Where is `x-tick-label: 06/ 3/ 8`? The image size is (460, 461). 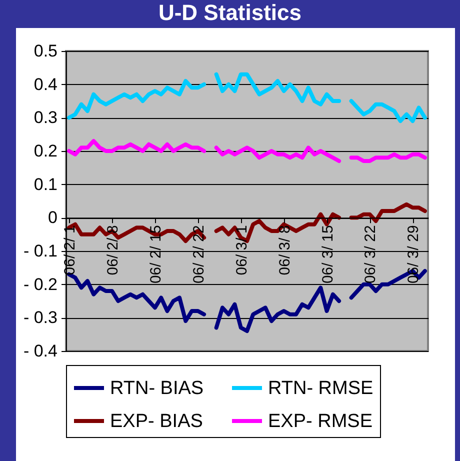
x-tick-label: 06/ 3/ 8 is located at coordinates (285, 250).